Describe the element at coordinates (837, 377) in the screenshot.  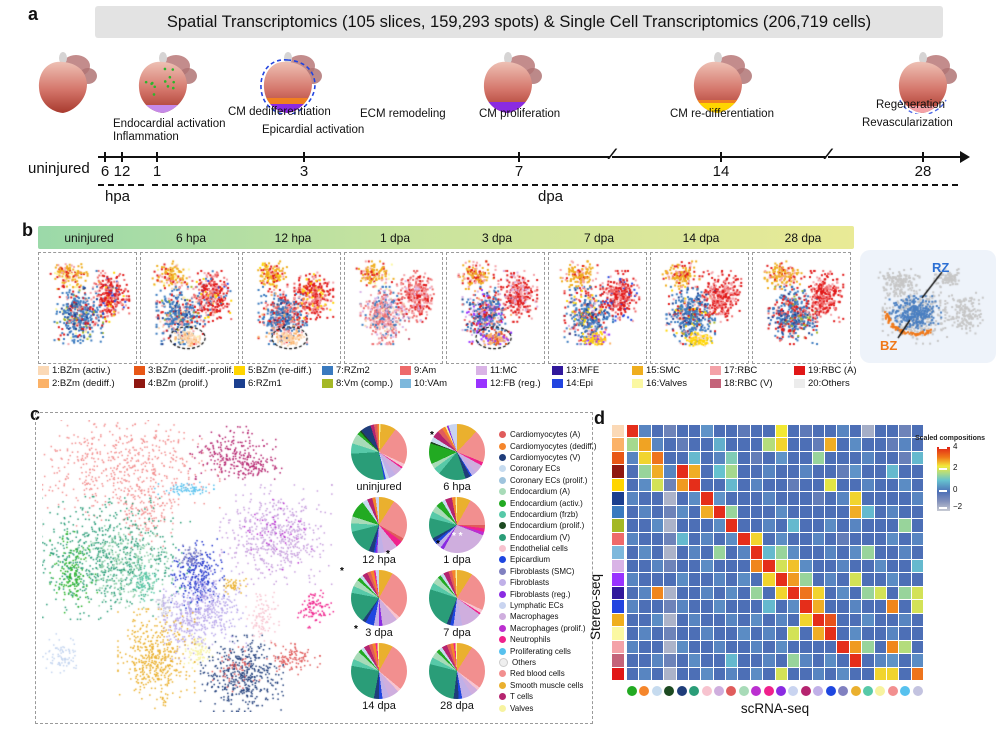
I see `b-legend-column: 19:RBC (A) 20:Others` at that location.